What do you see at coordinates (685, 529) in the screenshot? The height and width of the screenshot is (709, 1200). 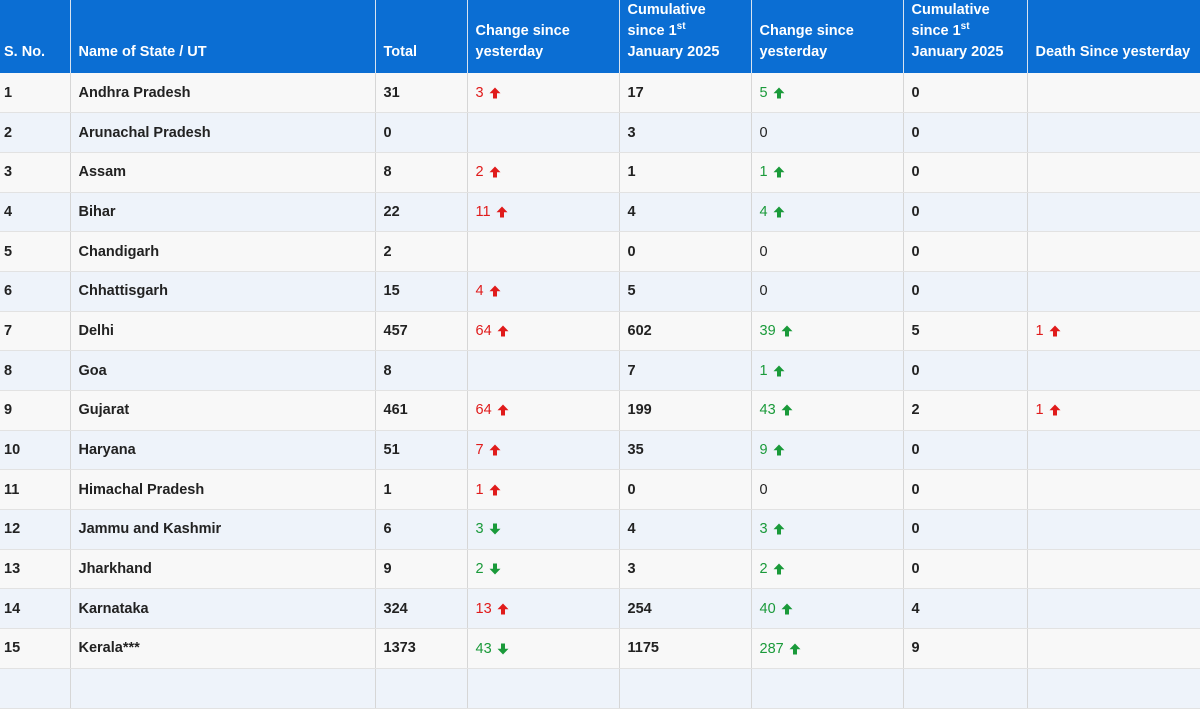 I see `cell-cumulative-discharged: 4` at bounding box center [685, 529].